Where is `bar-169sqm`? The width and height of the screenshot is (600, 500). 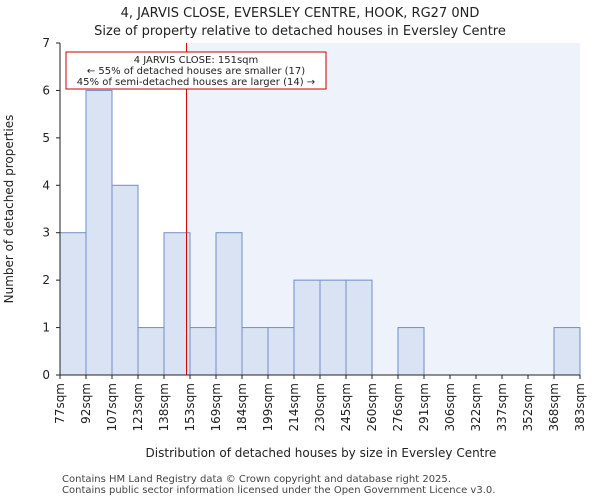 bar-169sqm is located at coordinates (229, 304).